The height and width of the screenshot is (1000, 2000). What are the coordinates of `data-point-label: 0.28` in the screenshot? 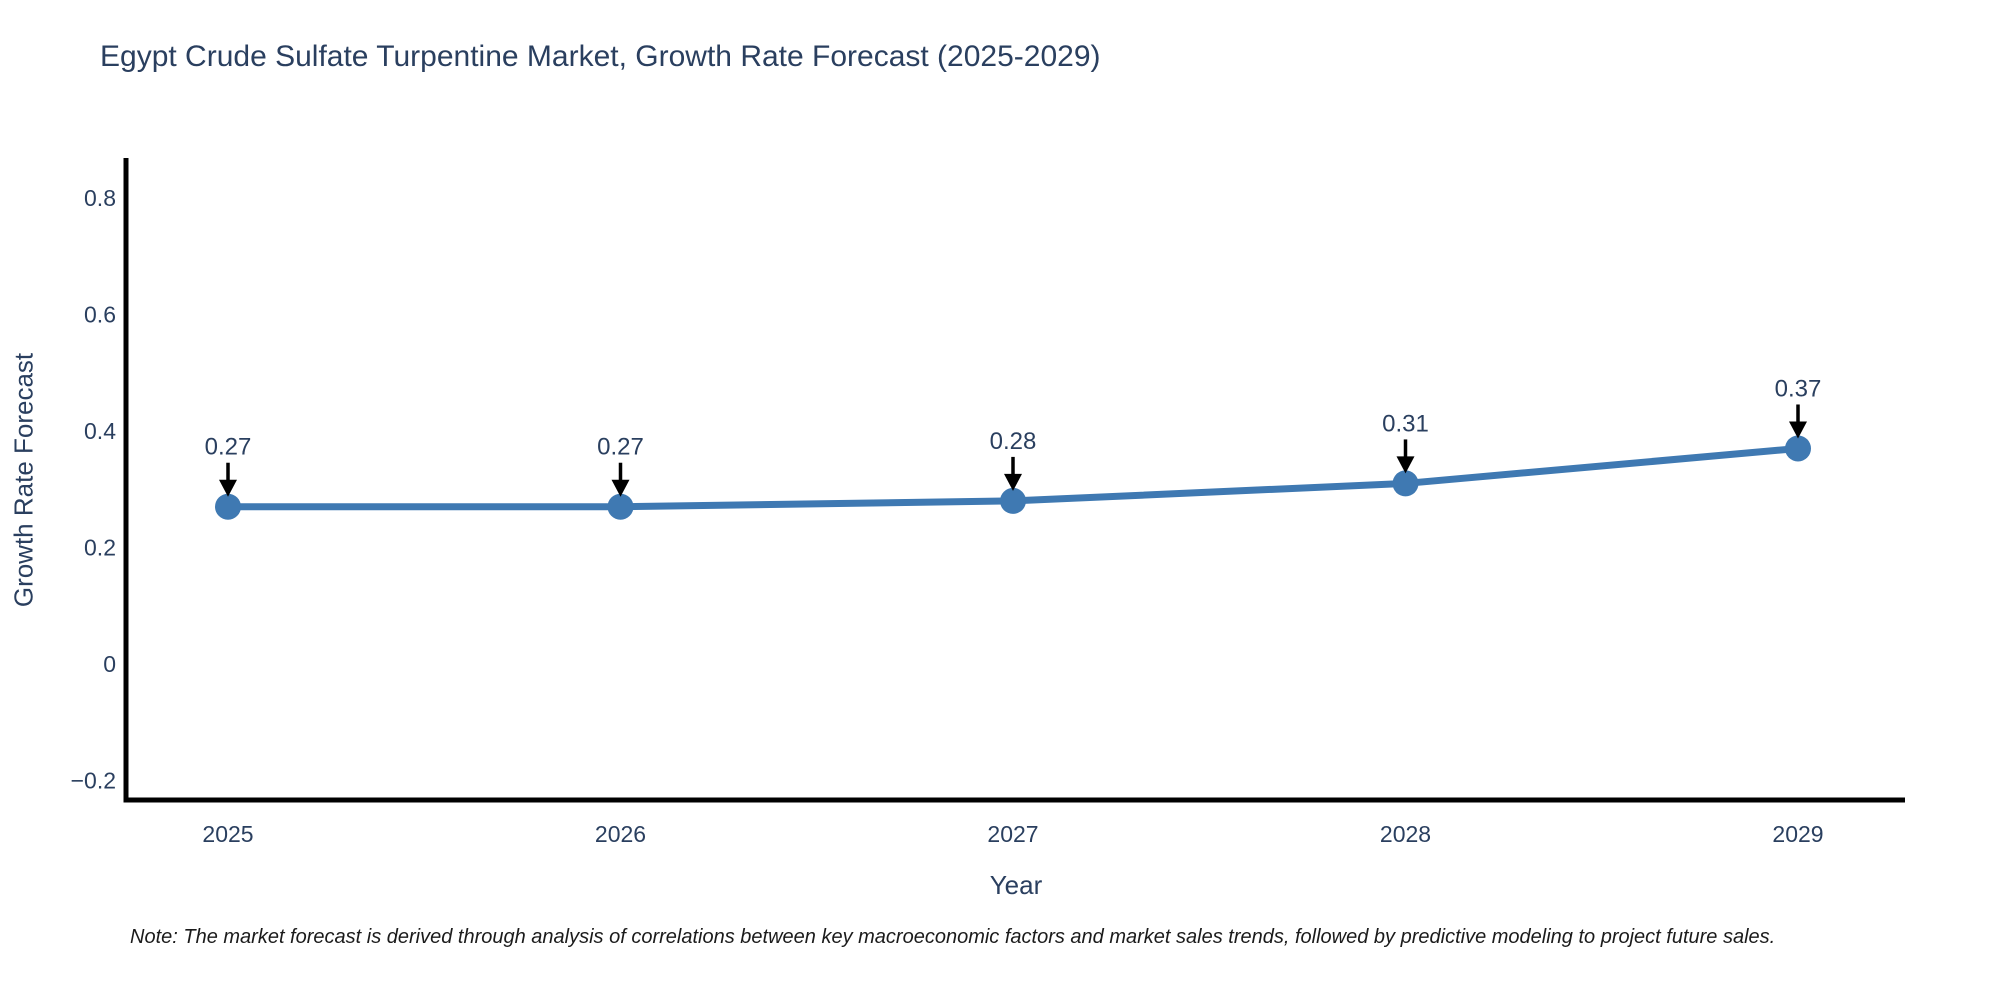 It's located at (1013, 441).